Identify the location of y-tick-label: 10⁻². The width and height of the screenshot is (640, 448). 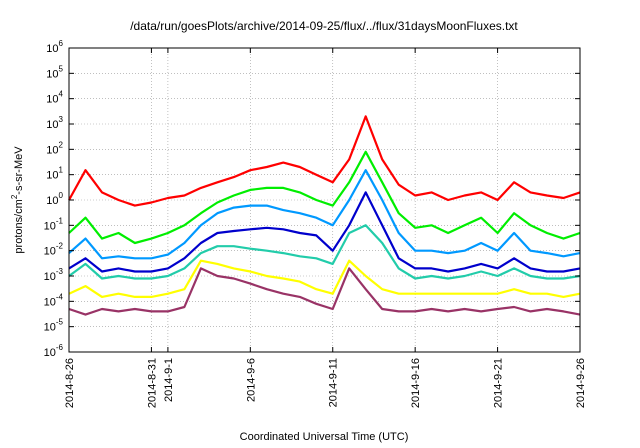
(54, 250).